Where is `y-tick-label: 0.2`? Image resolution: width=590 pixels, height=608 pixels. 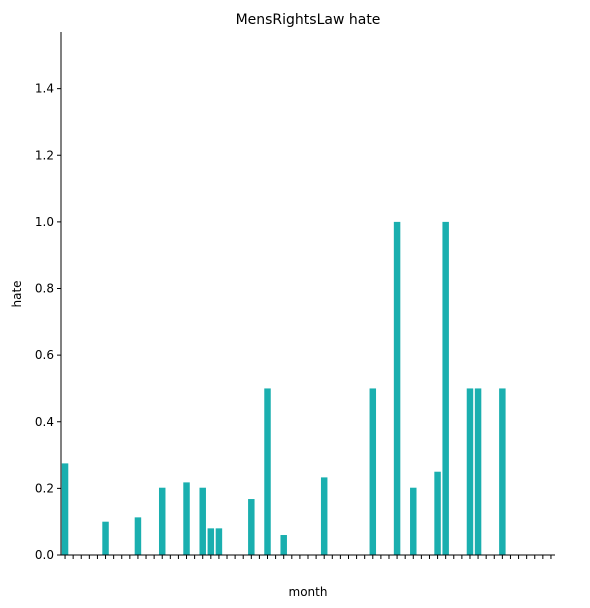
y-tick-label: 0.2 is located at coordinates (44, 488).